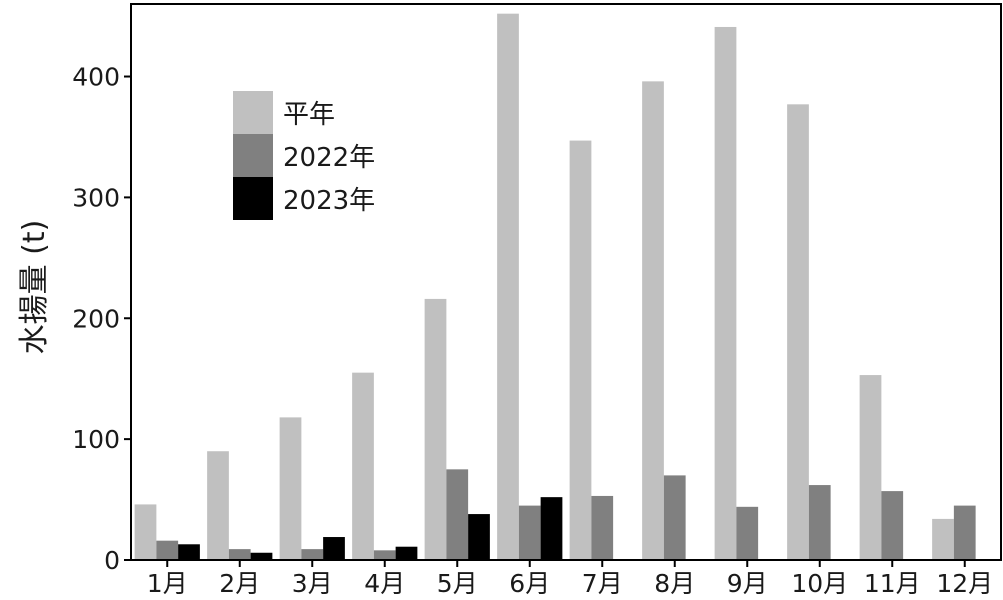 The width and height of the screenshot is (1003, 600). I want to click on y-axis-title: 水揚量 (t), so click(34, 287).